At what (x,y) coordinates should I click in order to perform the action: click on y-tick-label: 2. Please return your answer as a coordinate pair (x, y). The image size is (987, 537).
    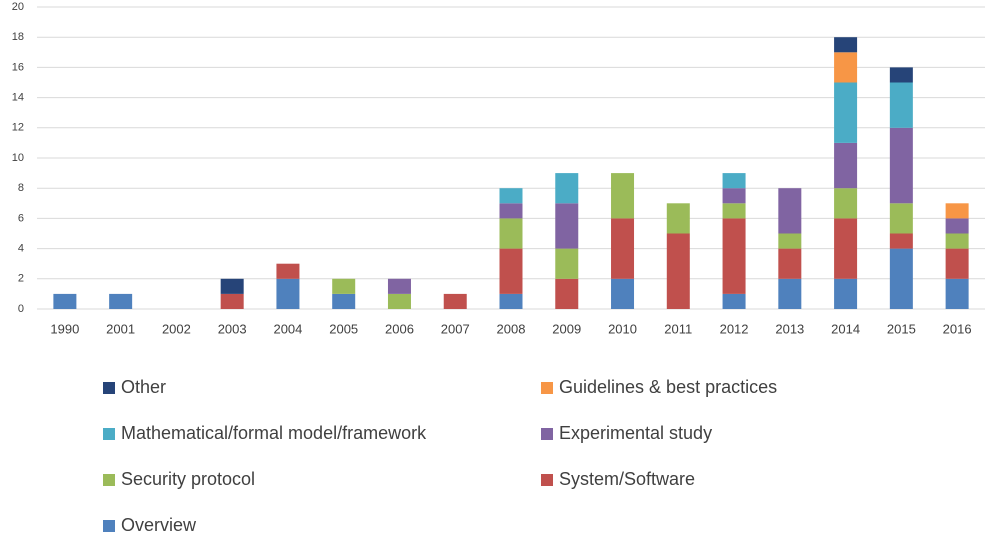
    Looking at the image, I should click on (21, 279).